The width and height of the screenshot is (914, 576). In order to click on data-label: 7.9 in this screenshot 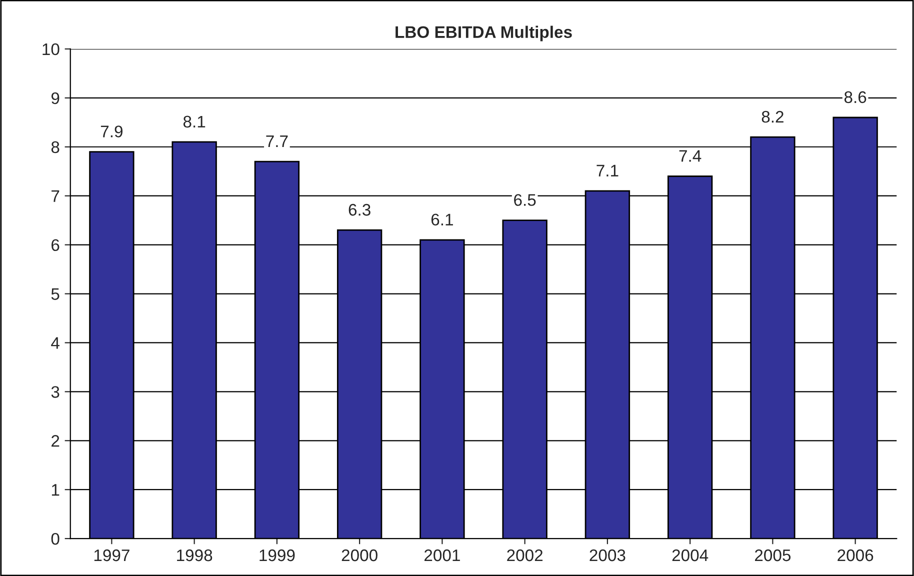, I will do `click(111, 132)`.